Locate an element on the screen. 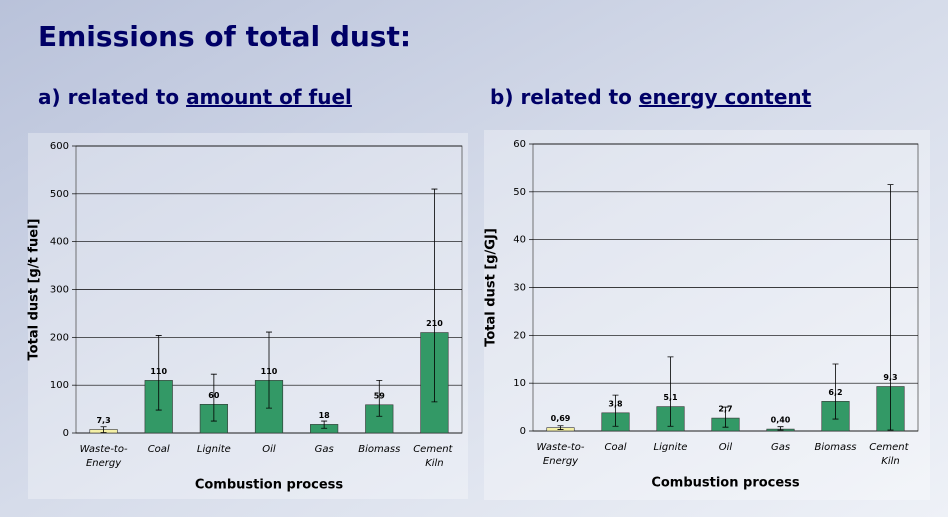 This screenshot has height=517, width=948. chart-title: b) related to energy content is located at coordinates (651, 97).